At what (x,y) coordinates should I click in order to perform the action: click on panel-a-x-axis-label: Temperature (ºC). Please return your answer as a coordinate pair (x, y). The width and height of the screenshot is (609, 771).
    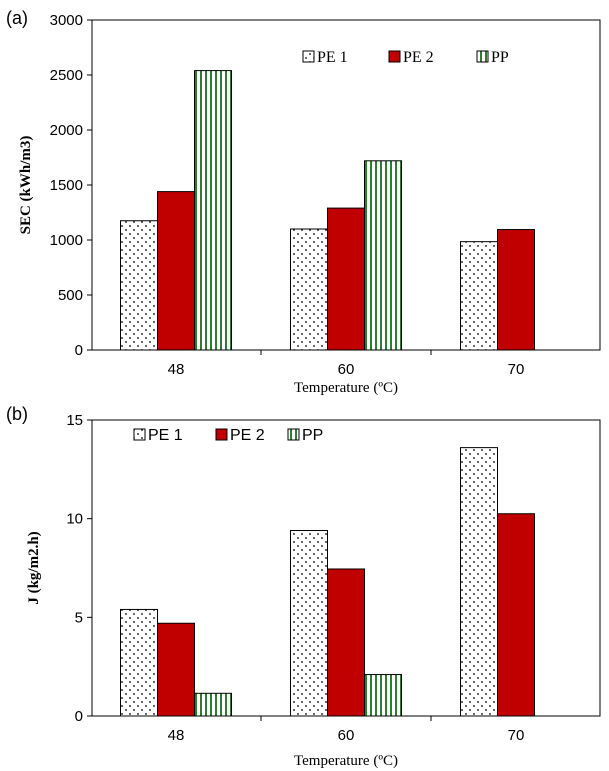
    Looking at the image, I should click on (346, 388).